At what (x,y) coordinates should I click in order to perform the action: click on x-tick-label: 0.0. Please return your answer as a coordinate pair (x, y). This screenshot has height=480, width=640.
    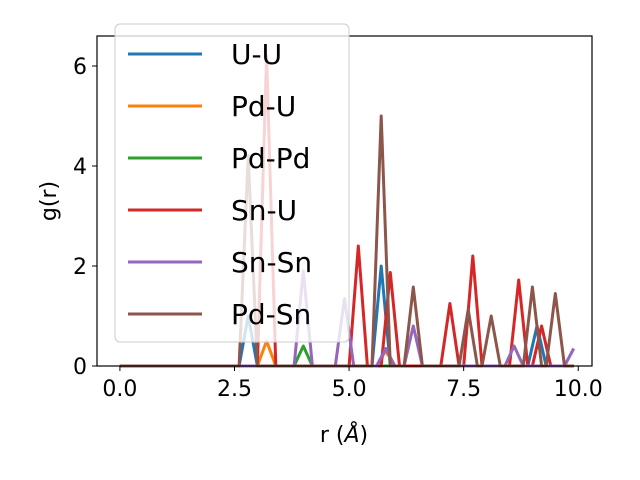
    Looking at the image, I should click on (119, 389).